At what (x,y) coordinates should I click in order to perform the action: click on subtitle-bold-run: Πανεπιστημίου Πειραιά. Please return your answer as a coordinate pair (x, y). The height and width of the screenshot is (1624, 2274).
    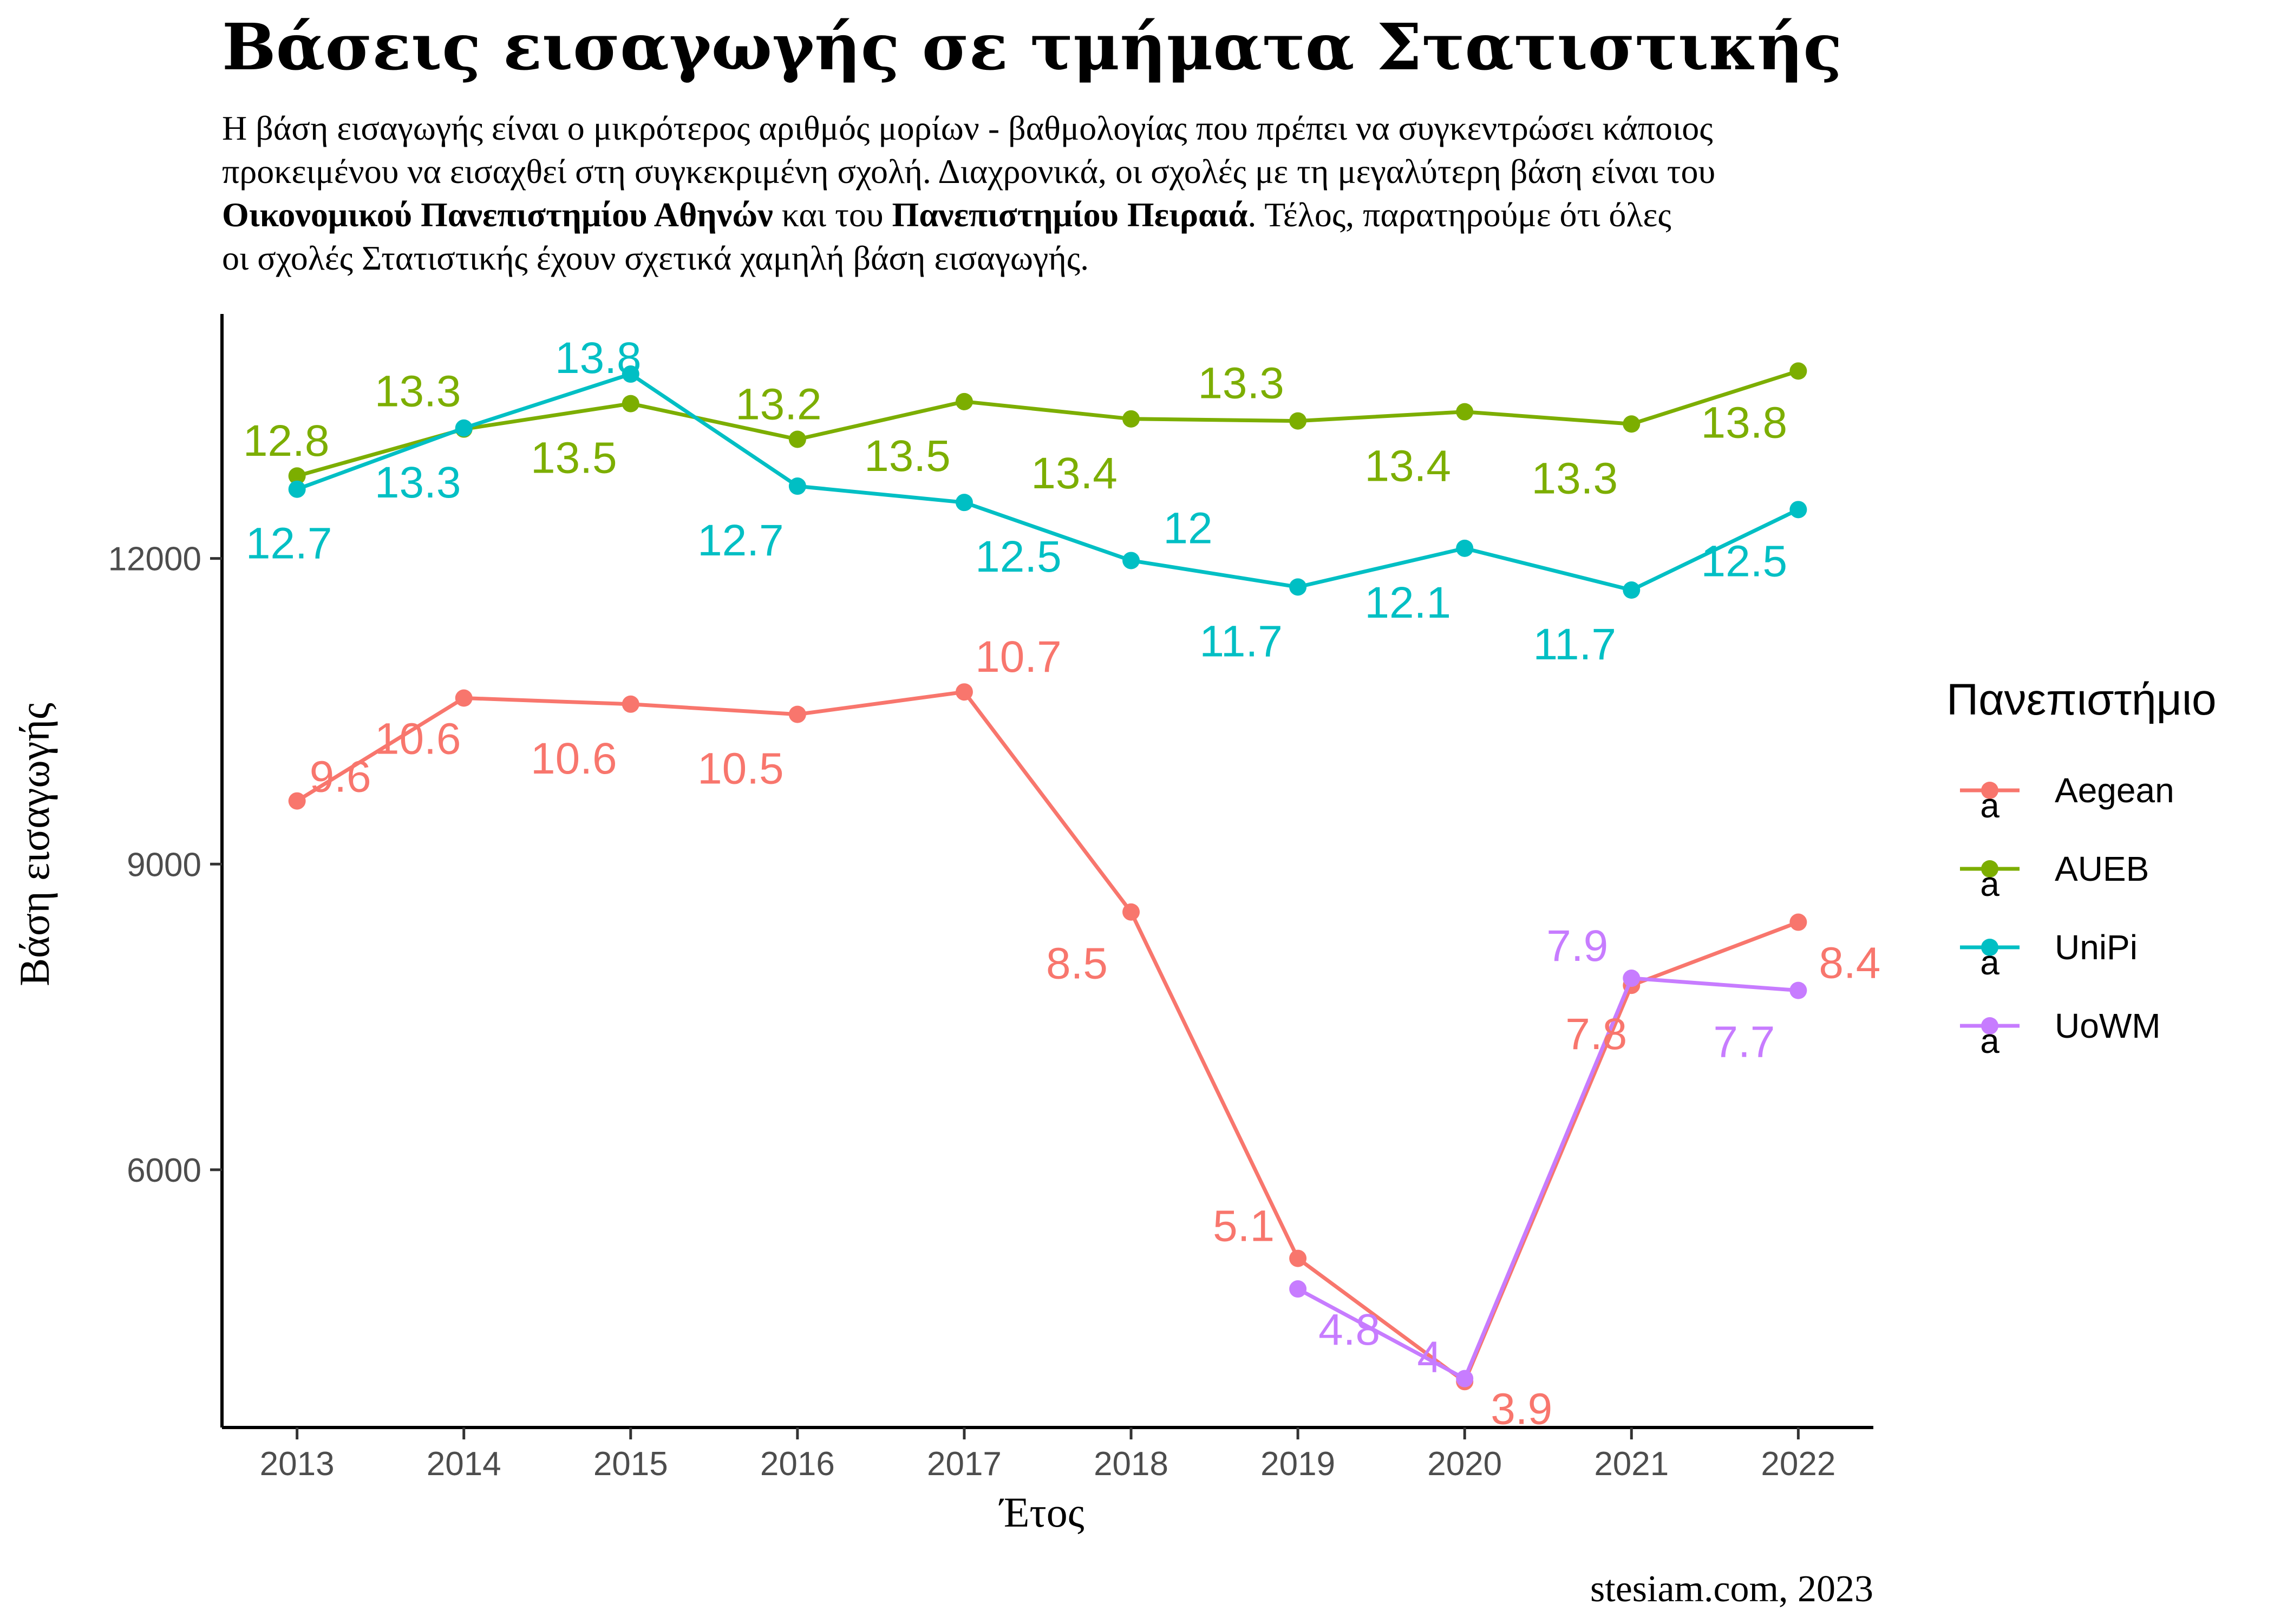
    Looking at the image, I should click on (1070, 214).